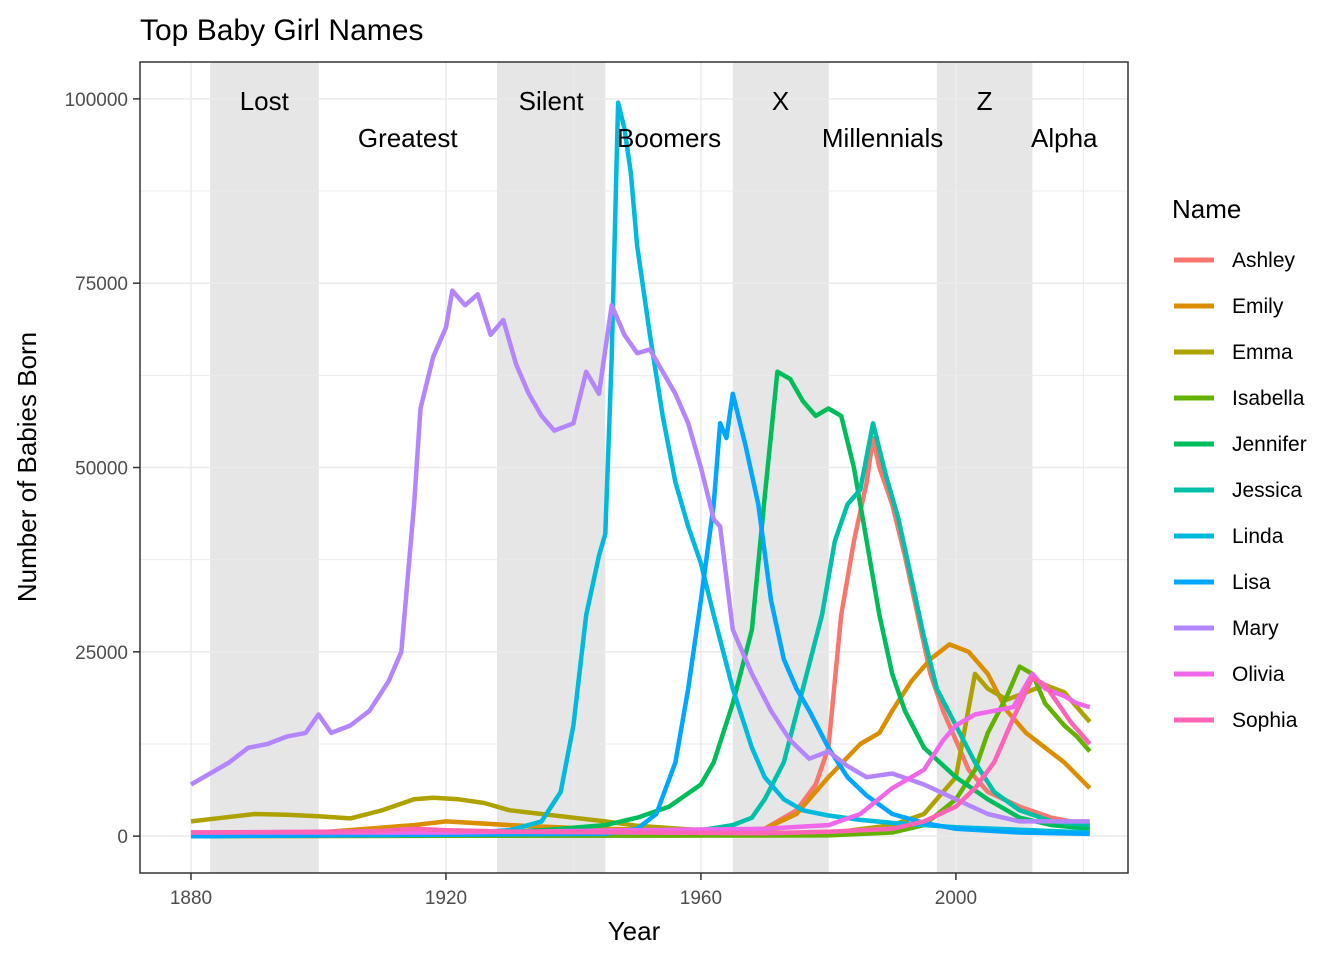  I want to click on legend-label: Jennifer, so click(1269, 444).